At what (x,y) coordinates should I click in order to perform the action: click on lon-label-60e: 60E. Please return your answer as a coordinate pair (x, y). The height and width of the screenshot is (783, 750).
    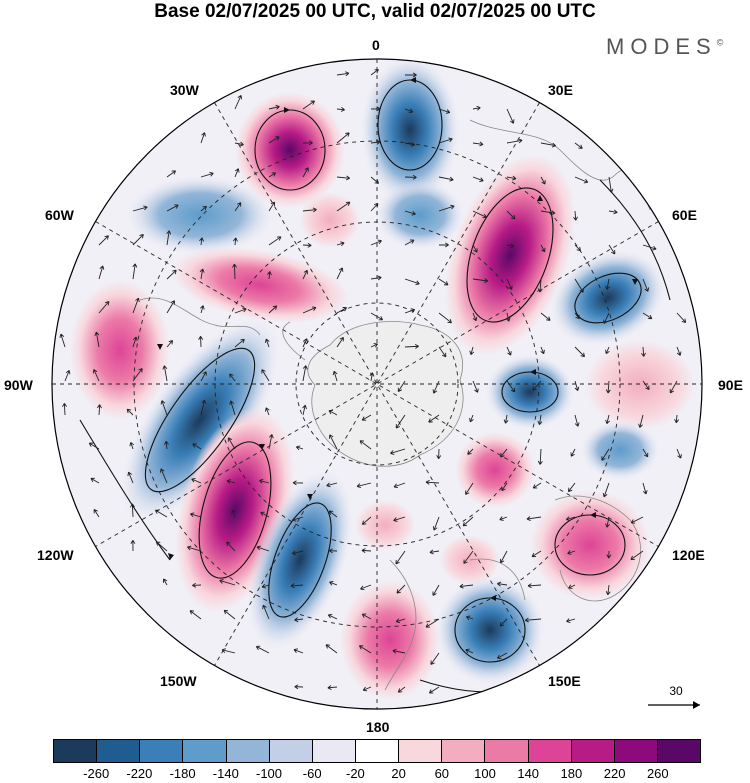
    Looking at the image, I should click on (684, 215).